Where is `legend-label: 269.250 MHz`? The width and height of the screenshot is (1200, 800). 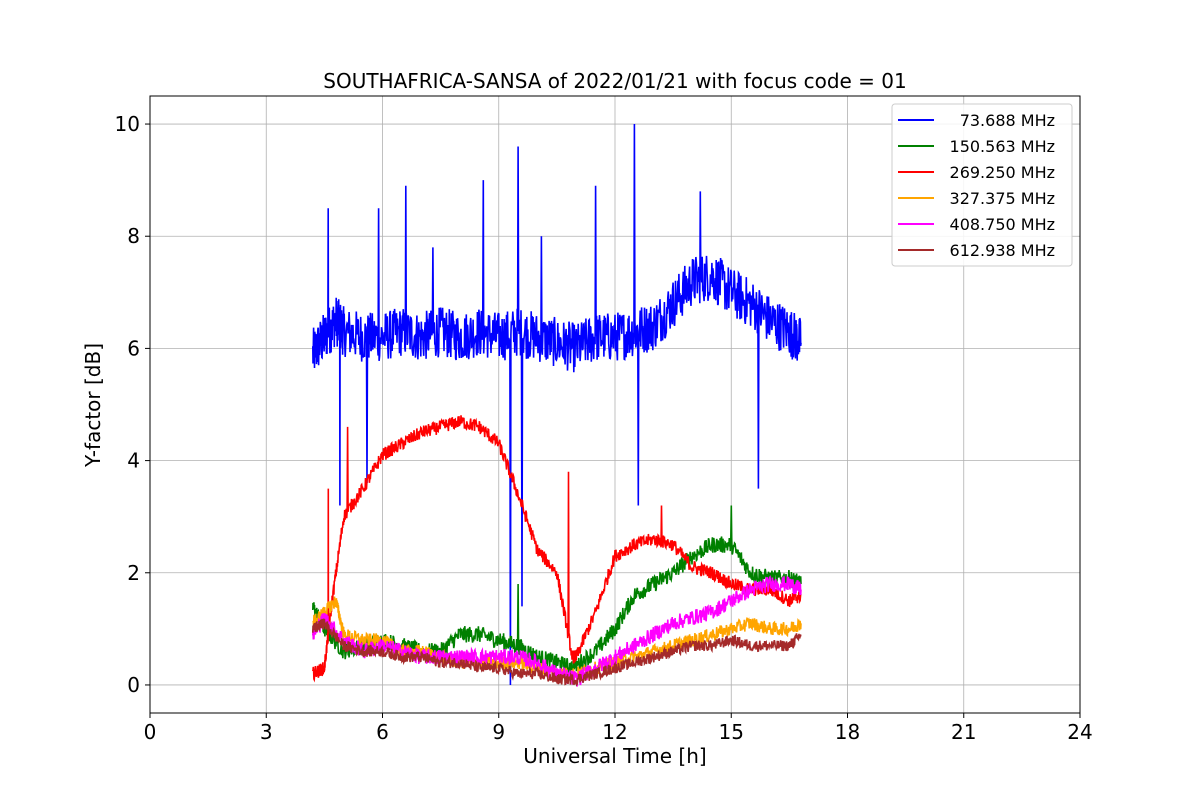 legend-label: 269.250 MHz is located at coordinates (1002, 172).